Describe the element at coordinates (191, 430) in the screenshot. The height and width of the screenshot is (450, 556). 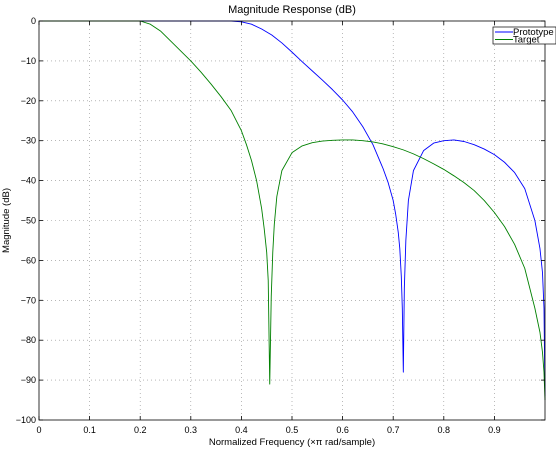
I see `x-tick-label: 0.3` at that location.